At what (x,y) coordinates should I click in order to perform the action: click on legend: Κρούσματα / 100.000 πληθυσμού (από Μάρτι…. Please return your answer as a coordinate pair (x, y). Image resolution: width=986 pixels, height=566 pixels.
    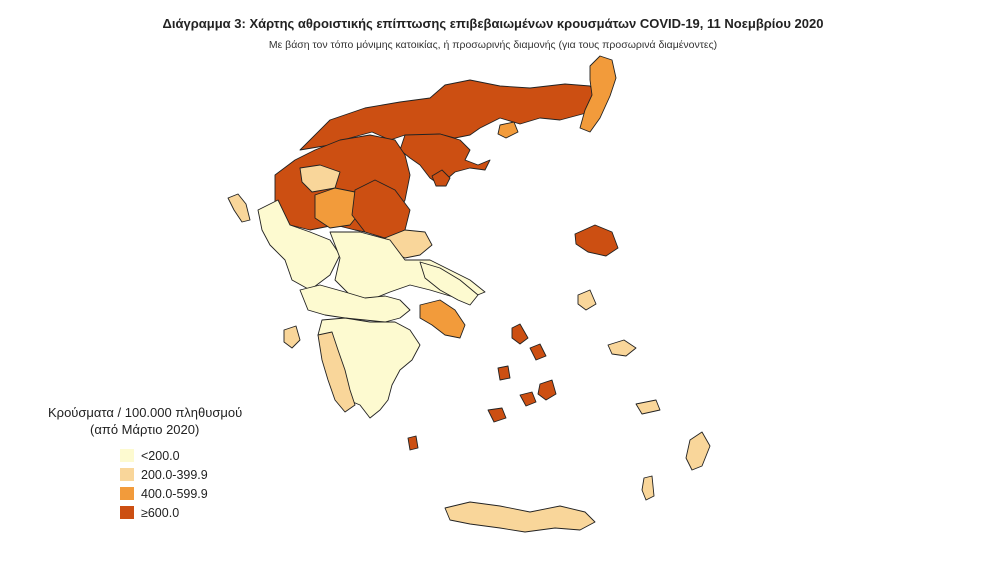
    Looking at the image, I should click on (178, 463).